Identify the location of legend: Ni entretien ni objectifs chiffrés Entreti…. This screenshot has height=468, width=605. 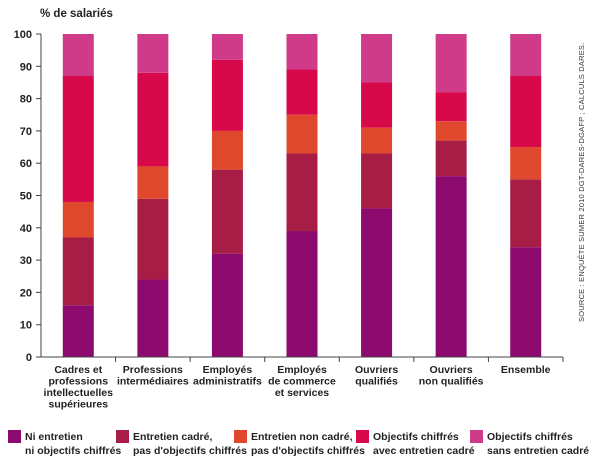
(298, 443).